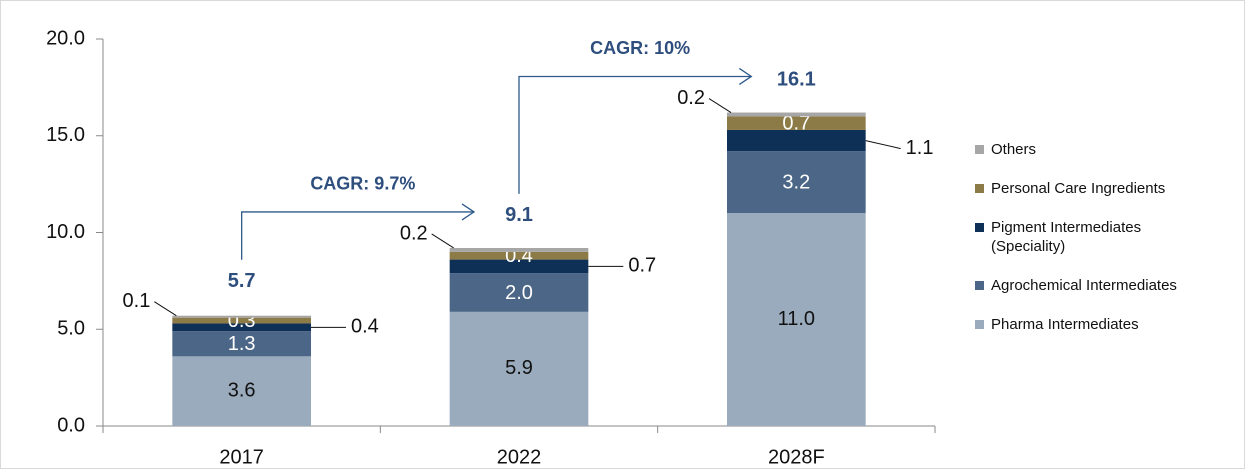  I want to click on legend-item: Agrochemical Intermediates, so click(1107, 285).